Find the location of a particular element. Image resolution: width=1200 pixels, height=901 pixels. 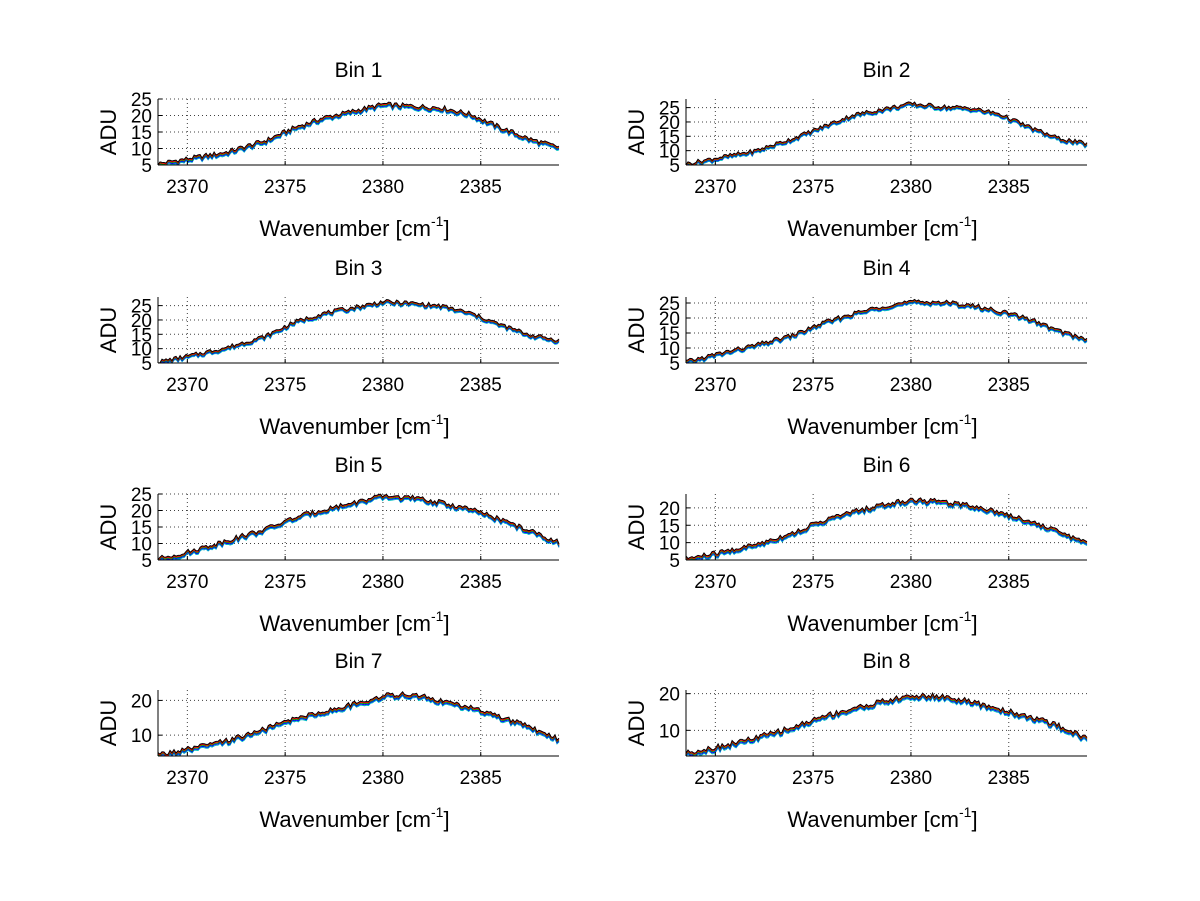

plot-title: Bin 6 is located at coordinates (887, 465).